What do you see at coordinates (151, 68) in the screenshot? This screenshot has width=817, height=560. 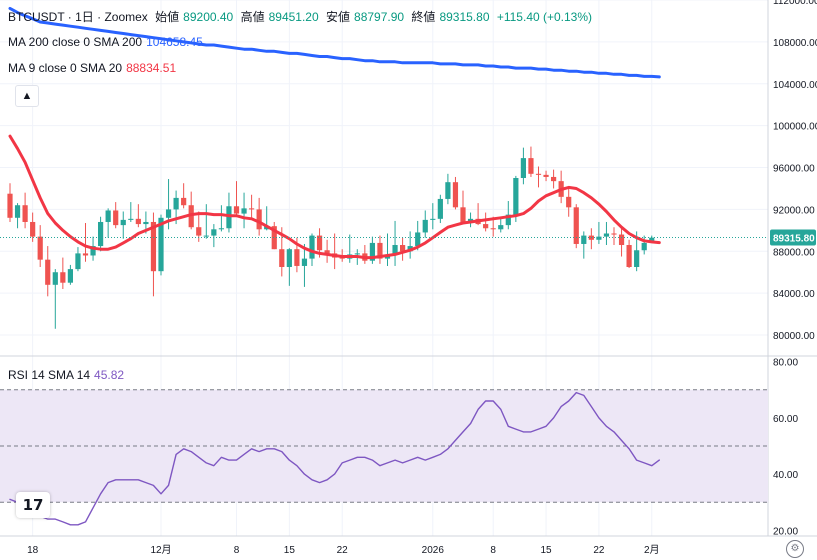 I see `ma9-value: 88834.51` at bounding box center [151, 68].